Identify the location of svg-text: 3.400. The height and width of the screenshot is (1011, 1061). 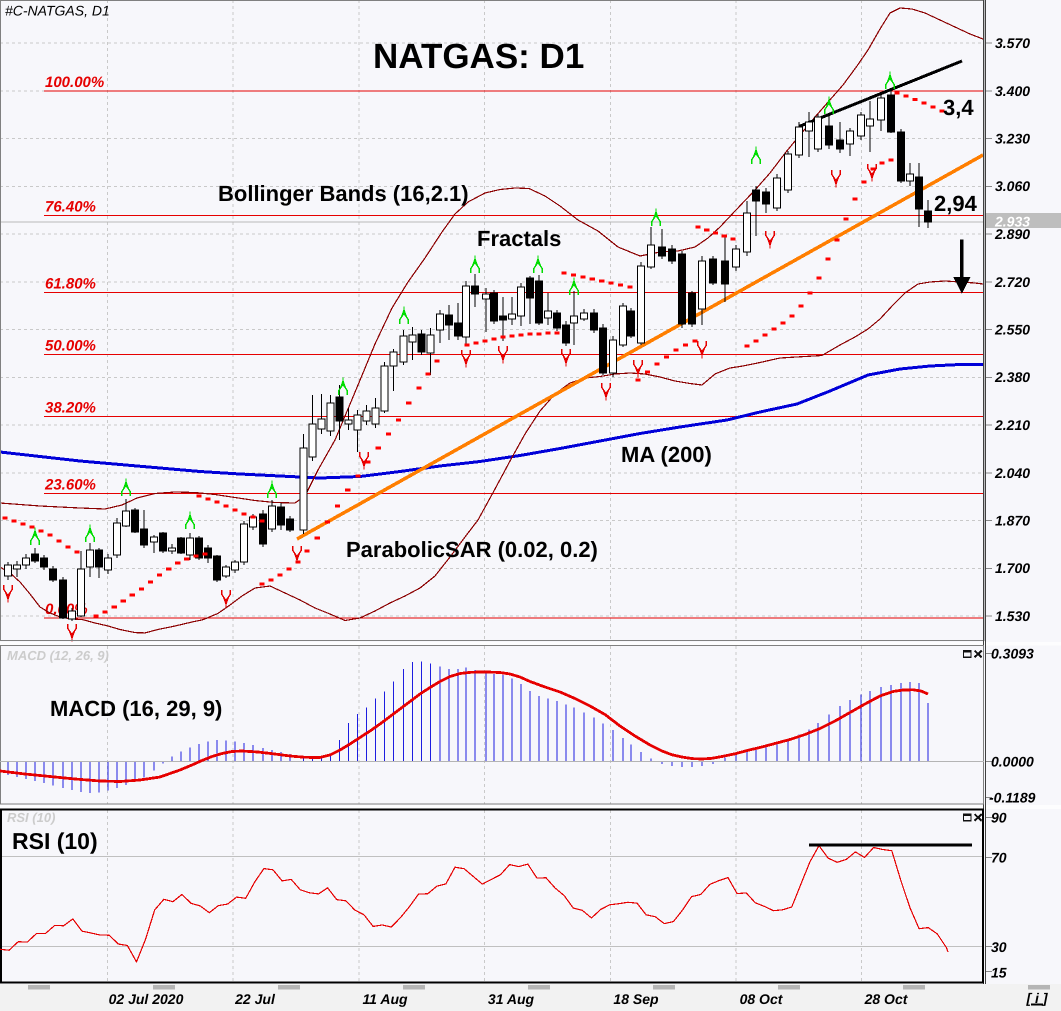
(1012, 91).